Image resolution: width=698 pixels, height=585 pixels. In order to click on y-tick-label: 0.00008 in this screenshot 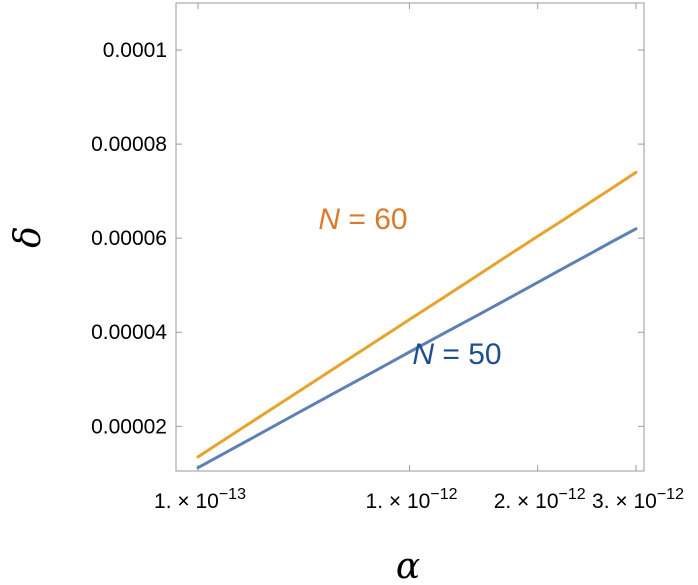, I will do `click(129, 144)`.